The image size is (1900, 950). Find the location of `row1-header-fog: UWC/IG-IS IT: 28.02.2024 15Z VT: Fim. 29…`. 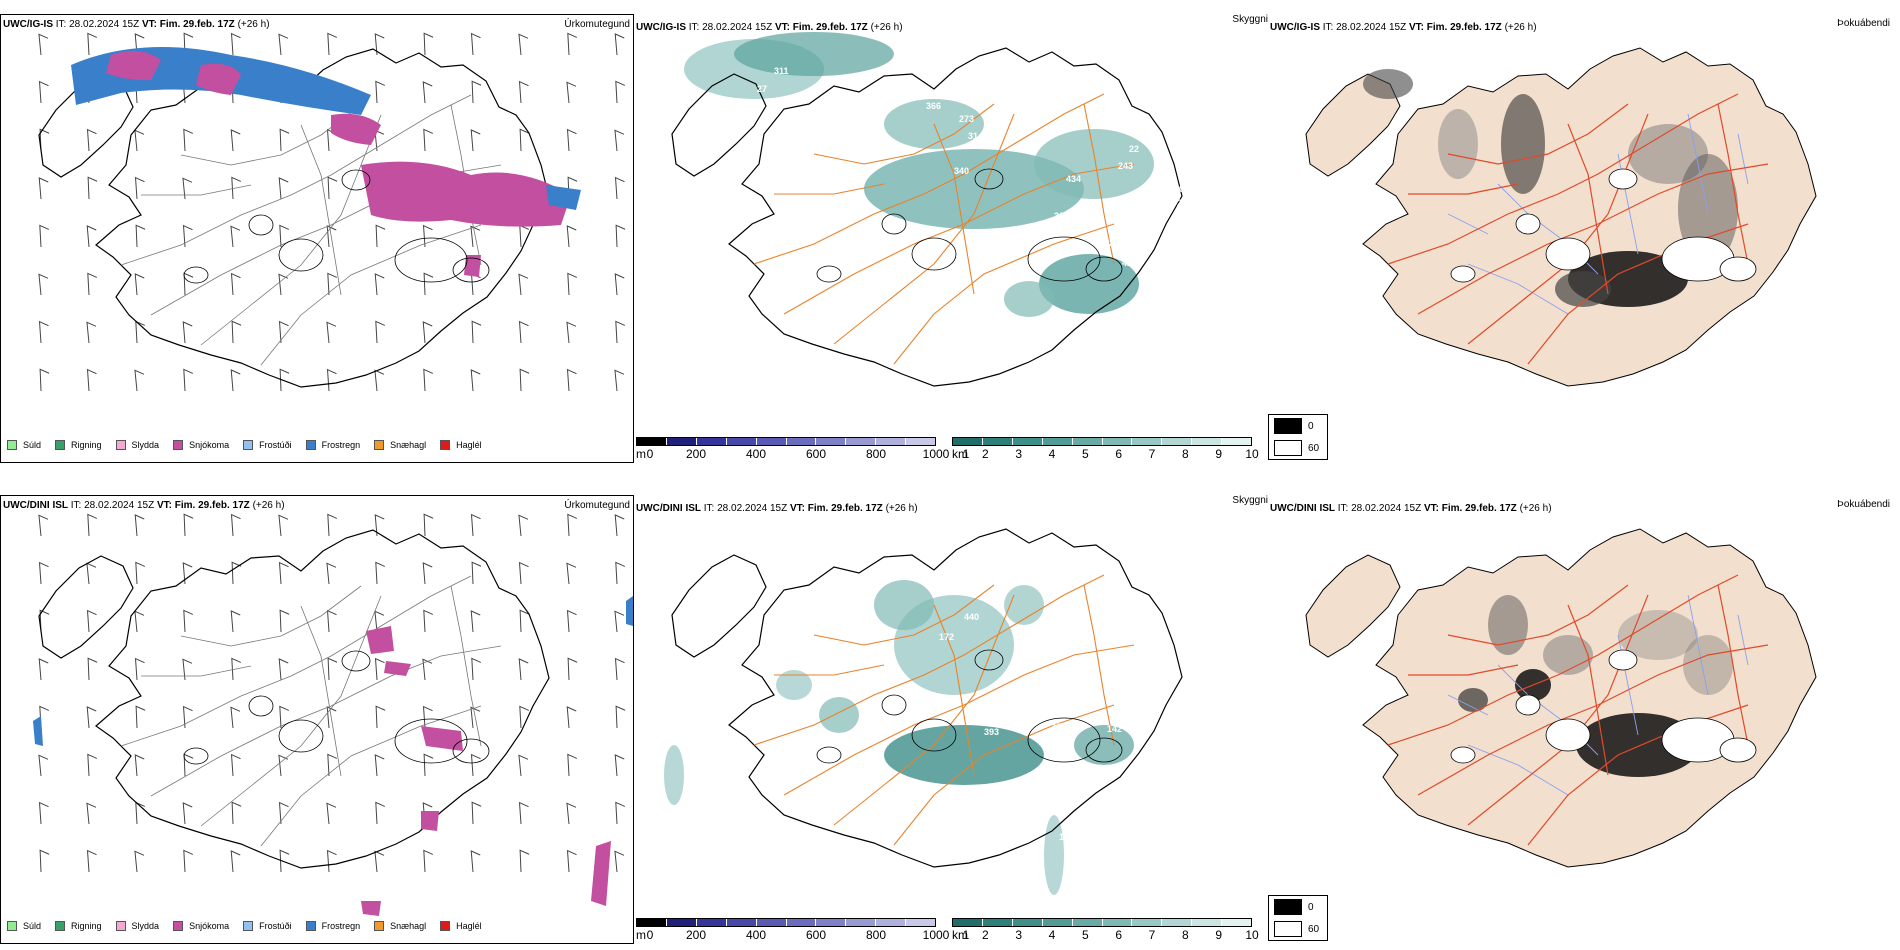

row1-header-fog: UWC/IG-IS IT: 28.02.2024 15Z VT: Fim. 29… is located at coordinates (1403, 28).